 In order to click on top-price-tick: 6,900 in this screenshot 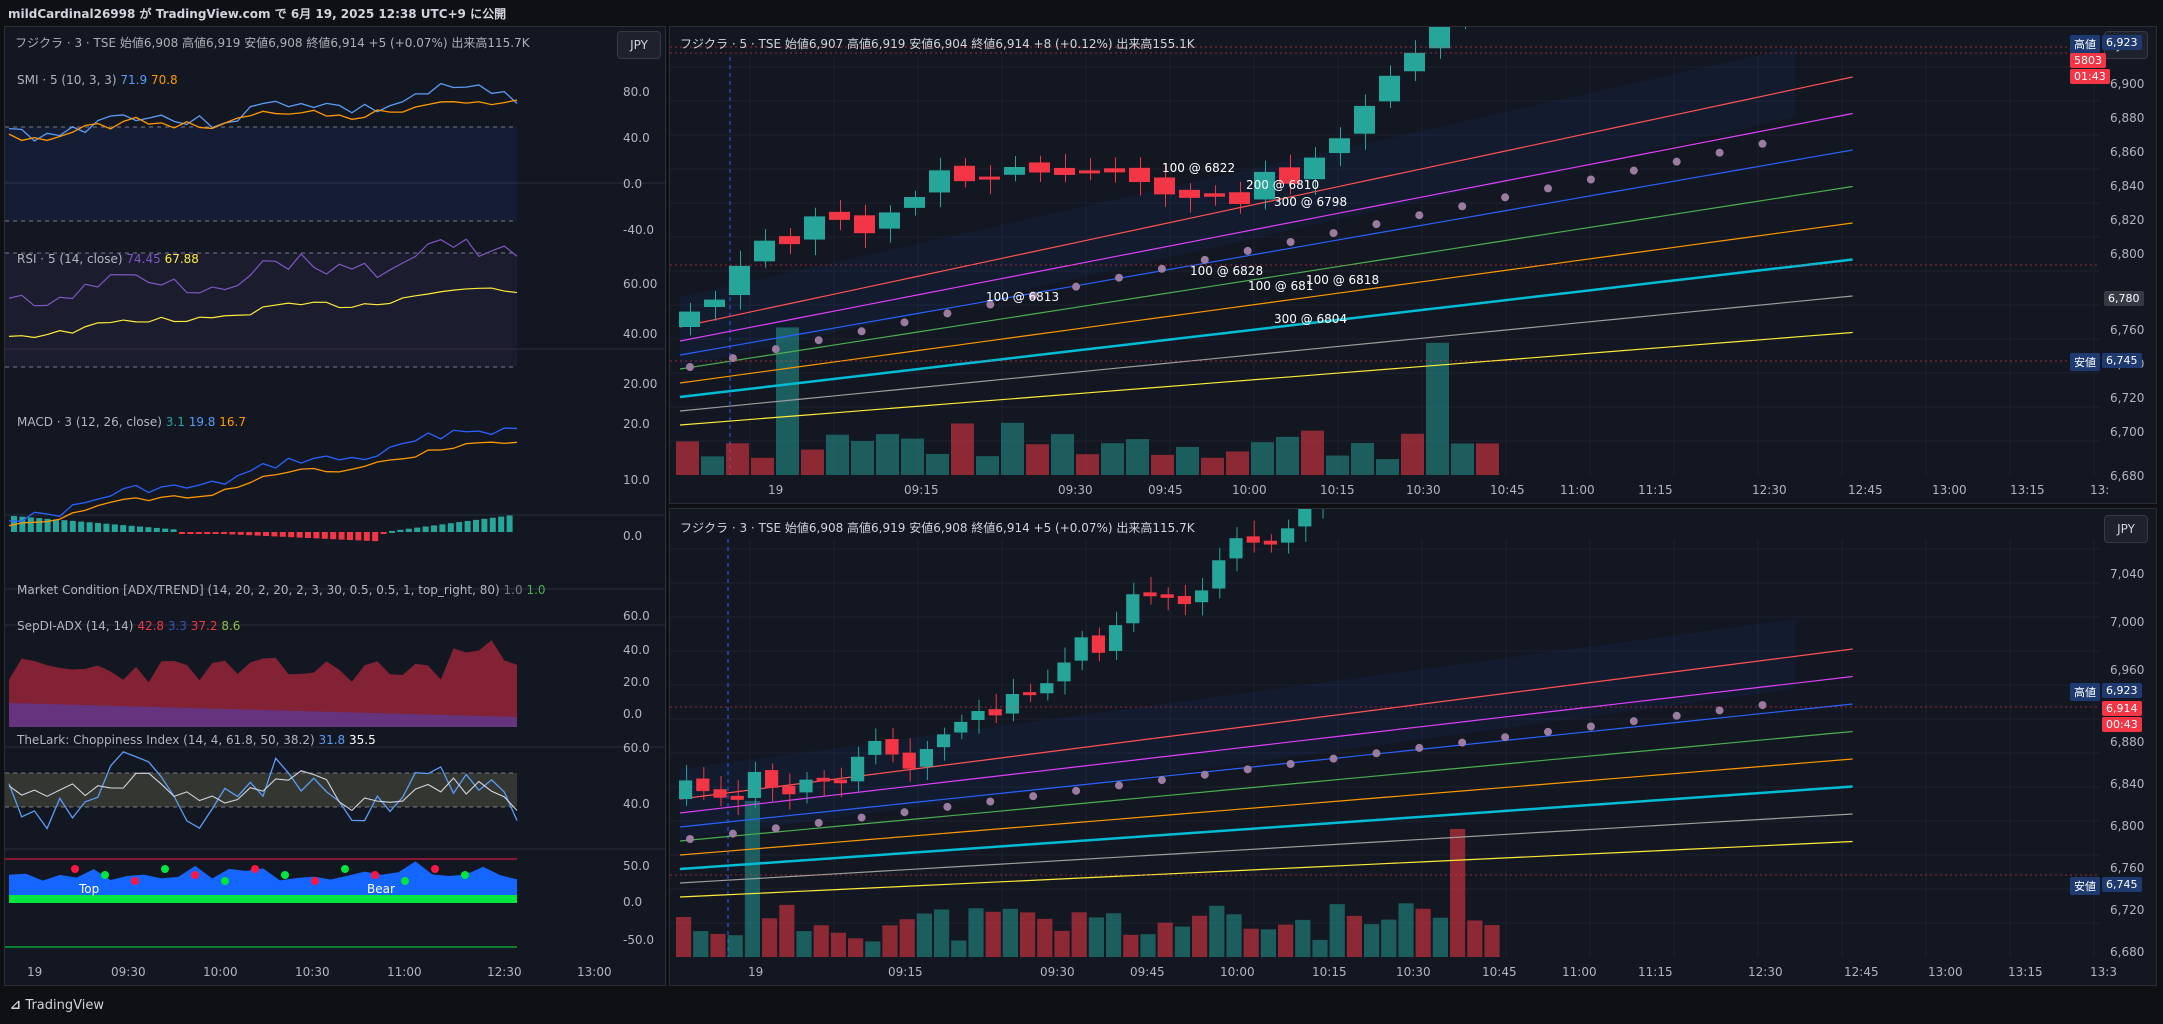, I will do `click(2127, 84)`.